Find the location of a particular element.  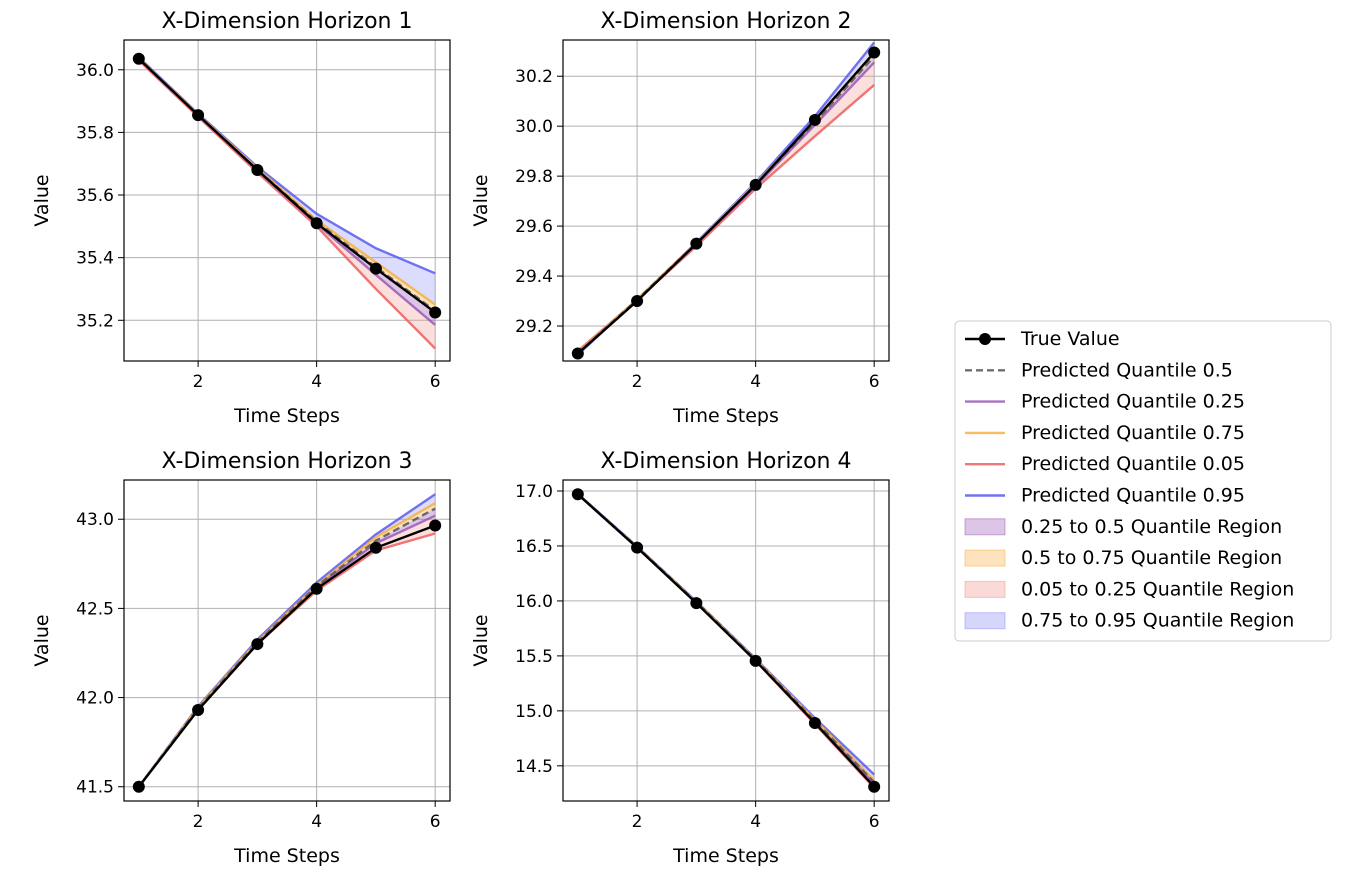

y-tick-label: 30.2 is located at coordinates (534, 77).